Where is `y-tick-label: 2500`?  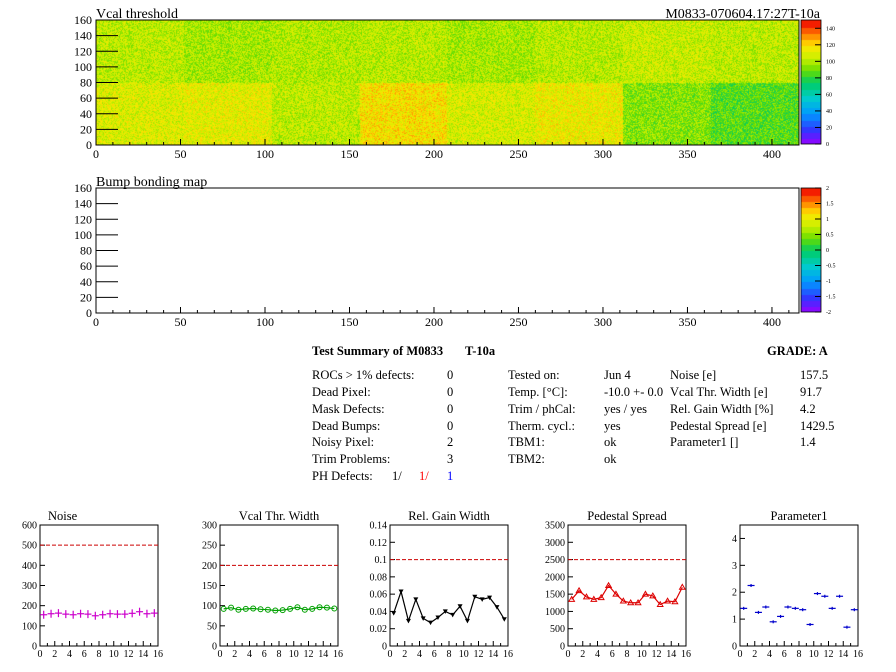
y-tick-label: 2500 is located at coordinates (555, 560).